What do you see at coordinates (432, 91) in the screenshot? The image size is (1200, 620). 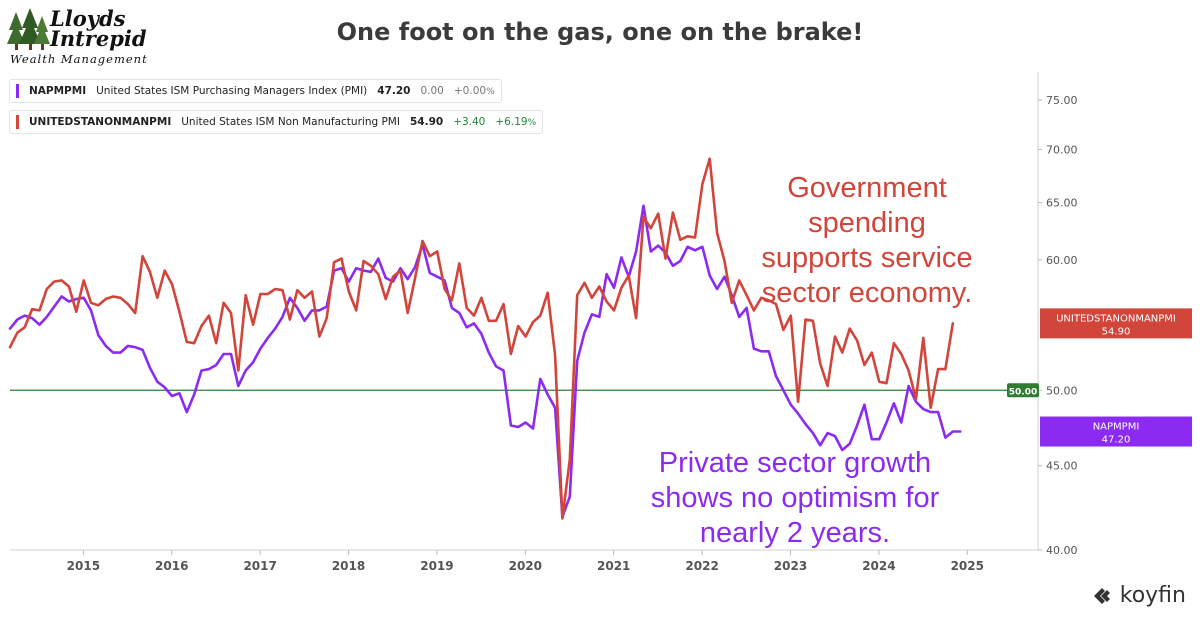 I see `legend-change: 0.00` at bounding box center [432, 91].